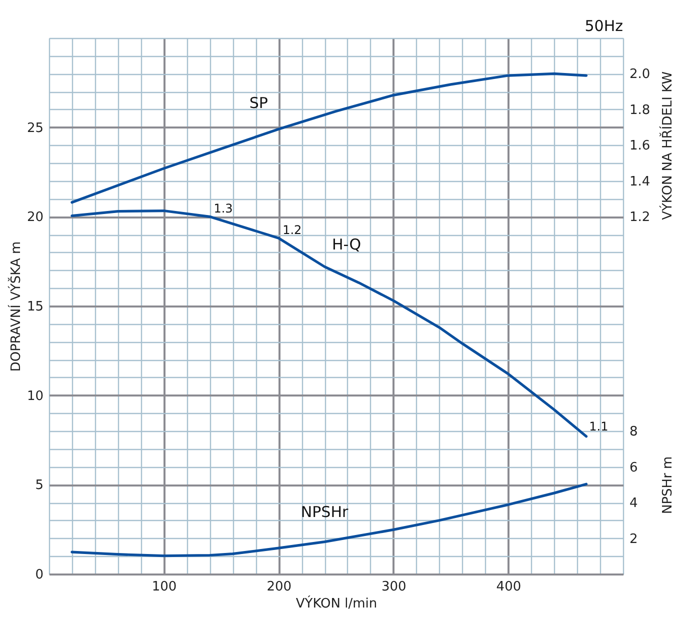 The image size is (673, 621). Describe the element at coordinates (337, 603) in the screenshot. I see `x-axis-title: VÝKON l/min` at that location.